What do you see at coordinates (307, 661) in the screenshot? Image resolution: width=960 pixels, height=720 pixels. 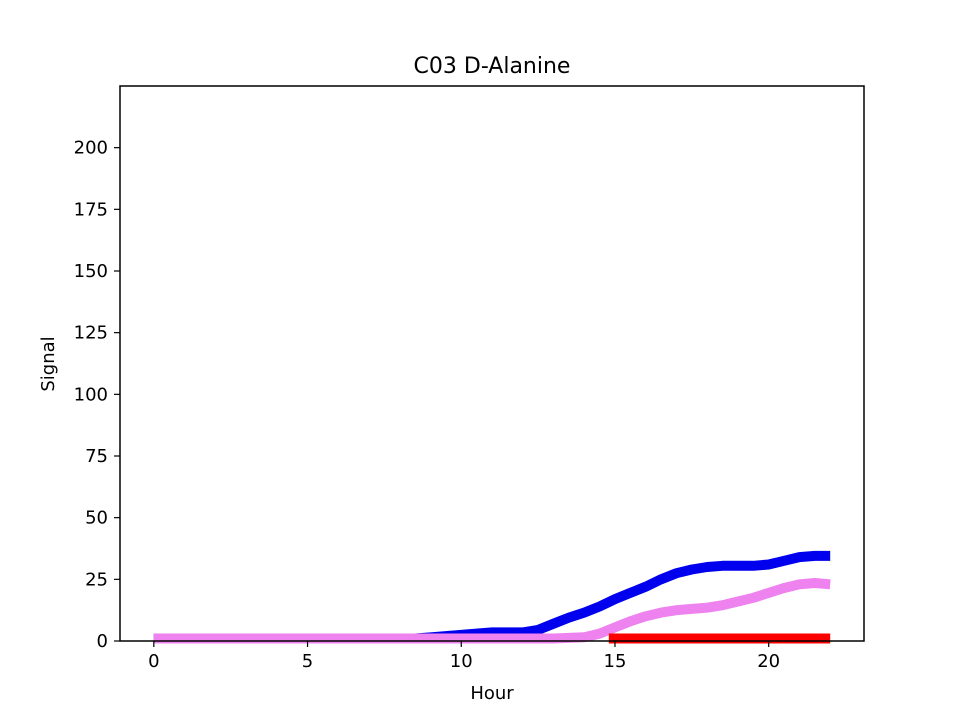 I see `x-tick-label: 5` at bounding box center [307, 661].